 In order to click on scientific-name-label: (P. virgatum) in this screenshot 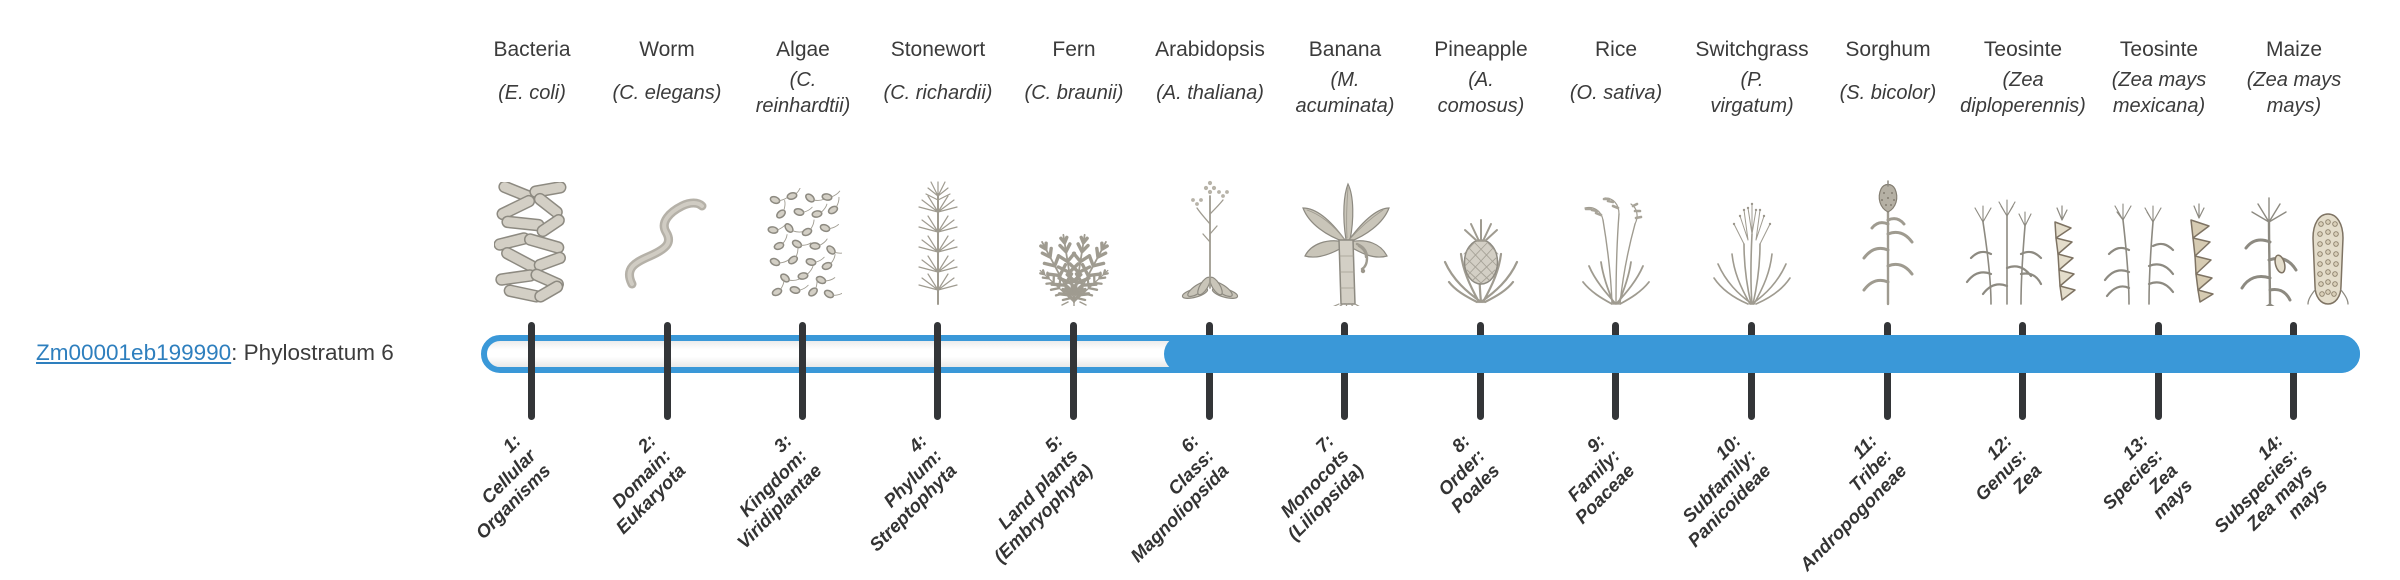, I will do `click(1752, 93)`.